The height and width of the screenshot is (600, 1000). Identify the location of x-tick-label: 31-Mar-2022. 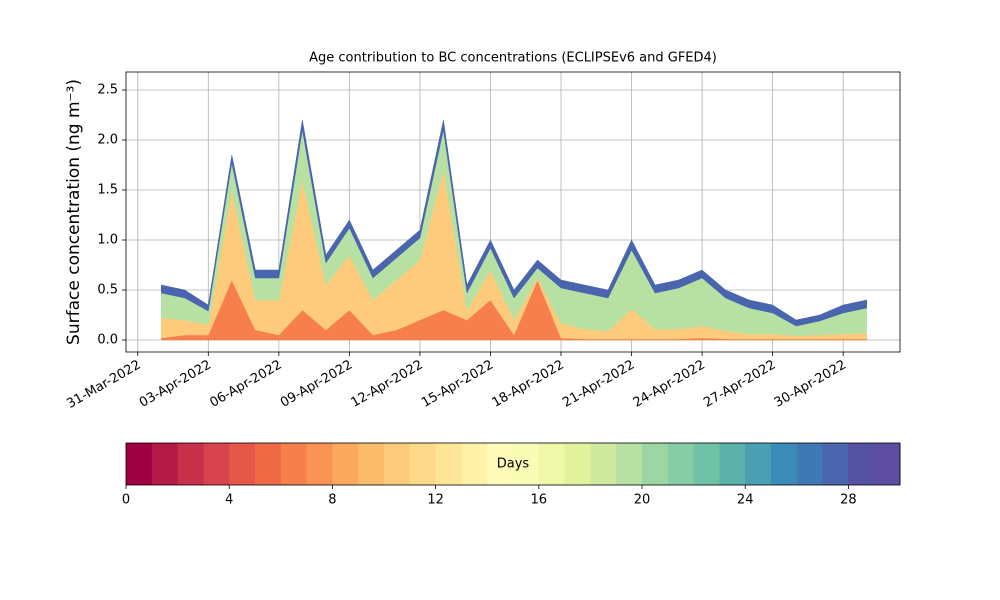
(103, 385).